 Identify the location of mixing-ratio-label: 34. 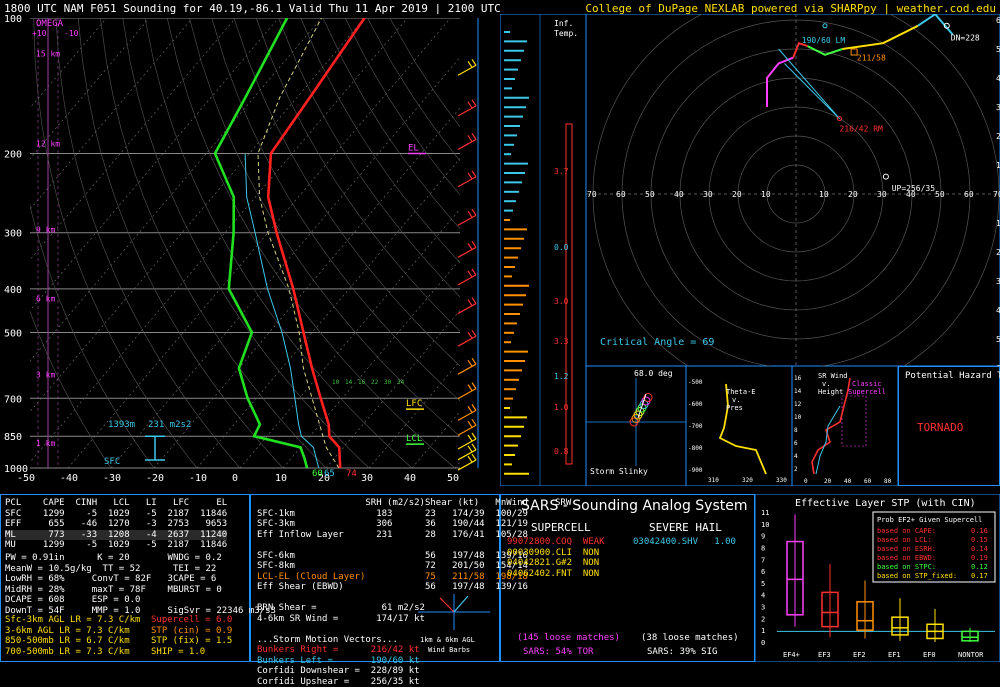
(401, 382).